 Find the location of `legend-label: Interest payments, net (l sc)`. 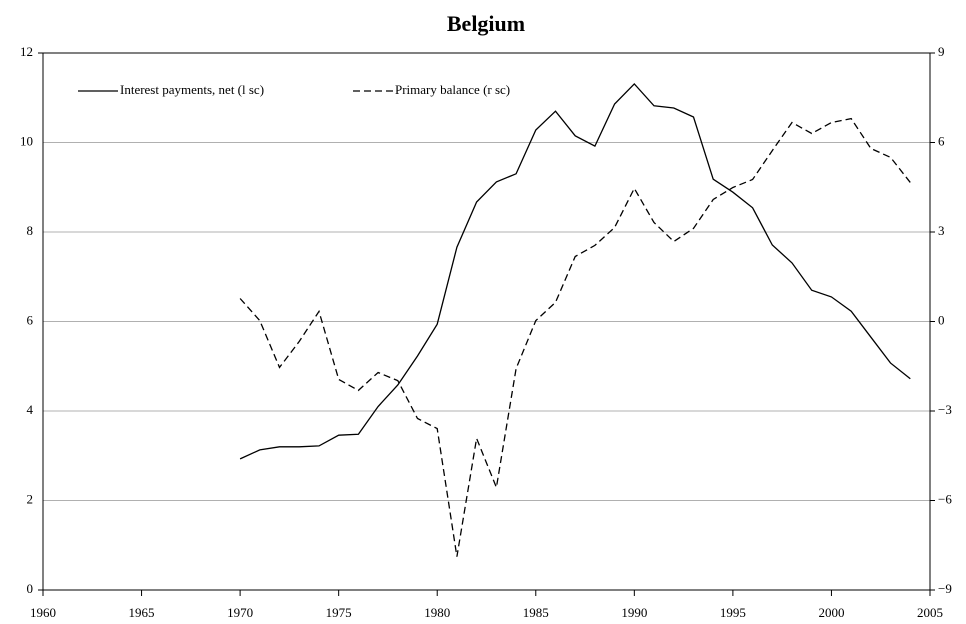

legend-label: Interest payments, net (l sc) is located at coordinates (192, 89).